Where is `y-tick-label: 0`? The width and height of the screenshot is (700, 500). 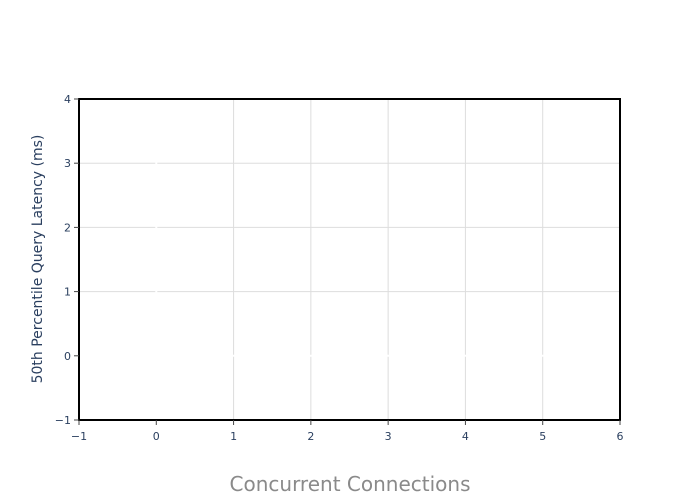 y-tick-label: 0 is located at coordinates (67, 356).